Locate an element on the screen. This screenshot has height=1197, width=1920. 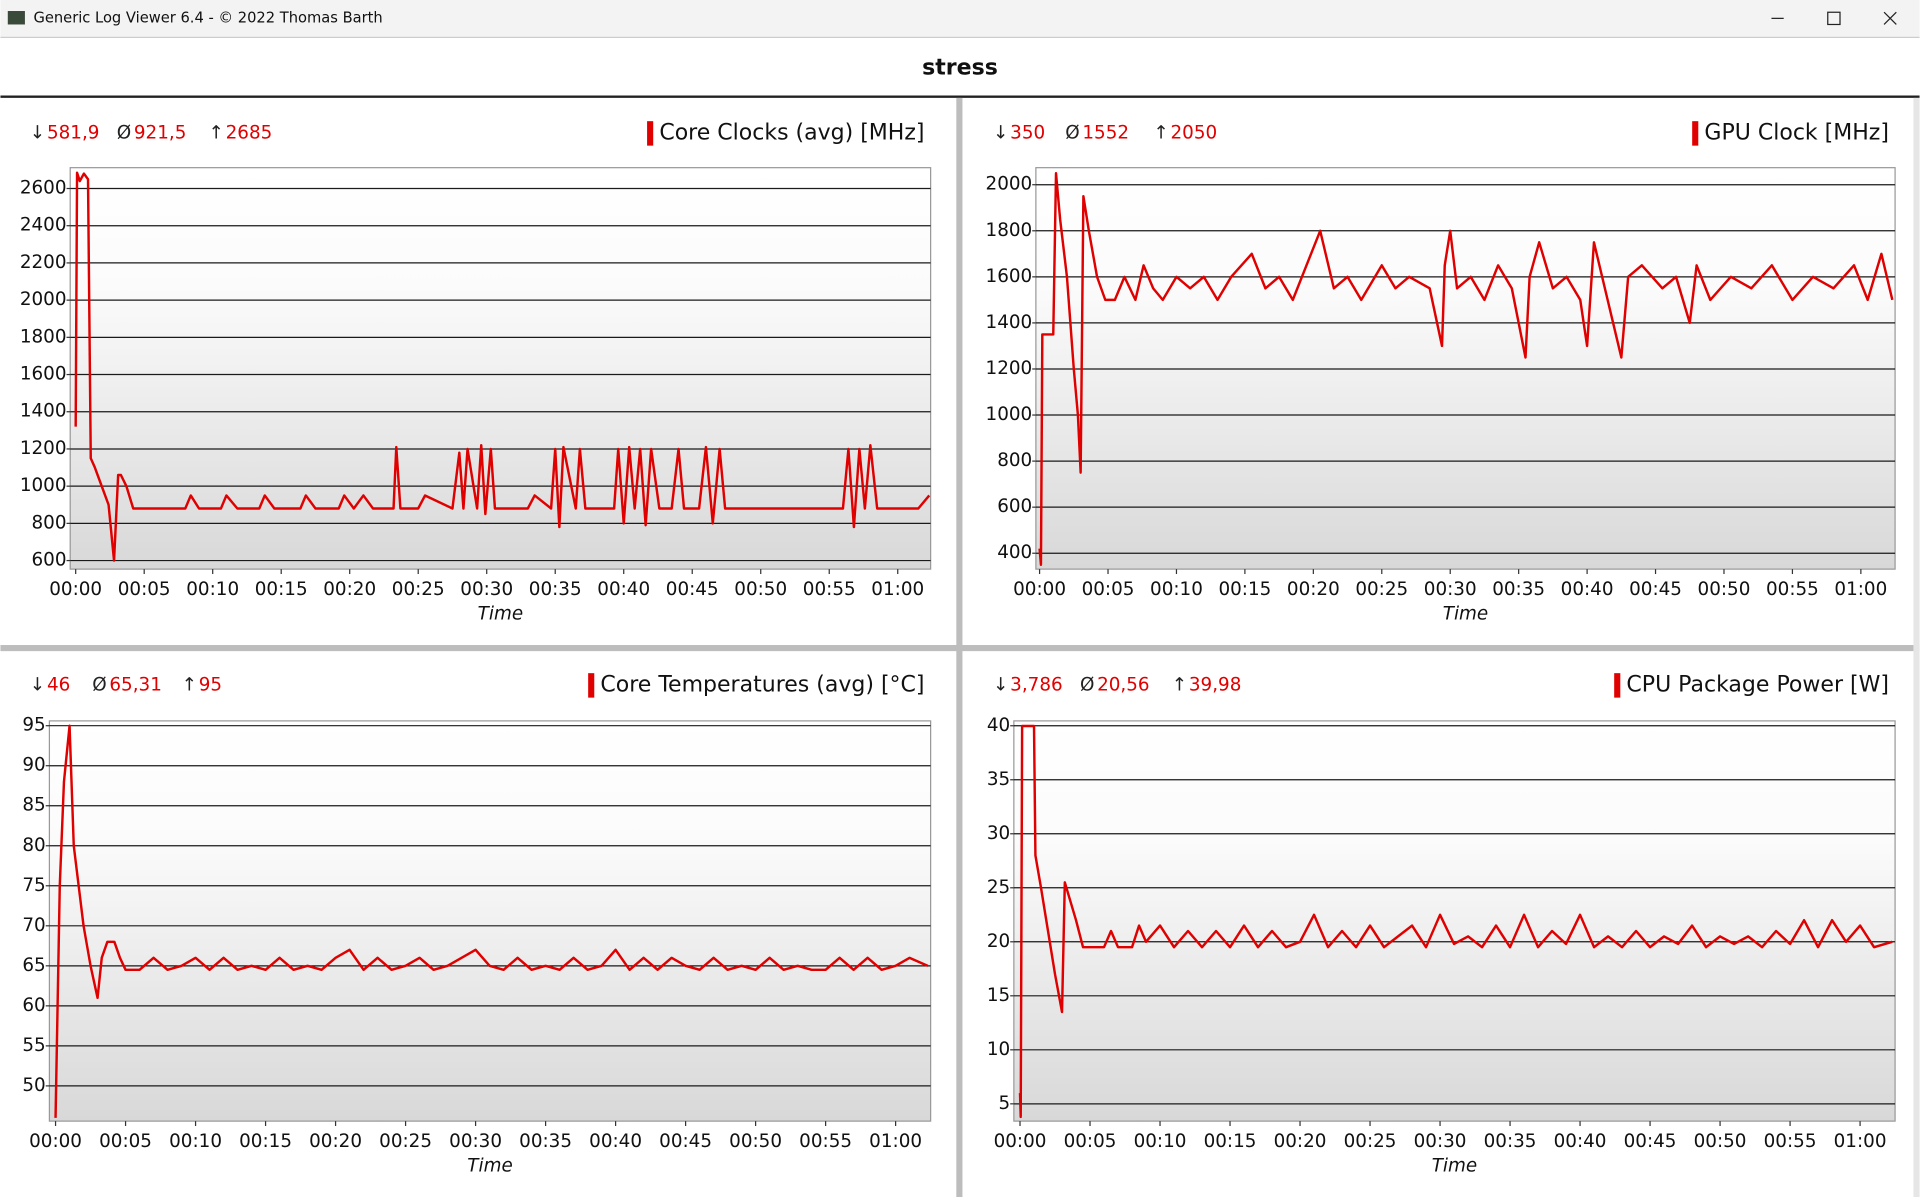
stat-value: 2685 is located at coordinates (249, 132).